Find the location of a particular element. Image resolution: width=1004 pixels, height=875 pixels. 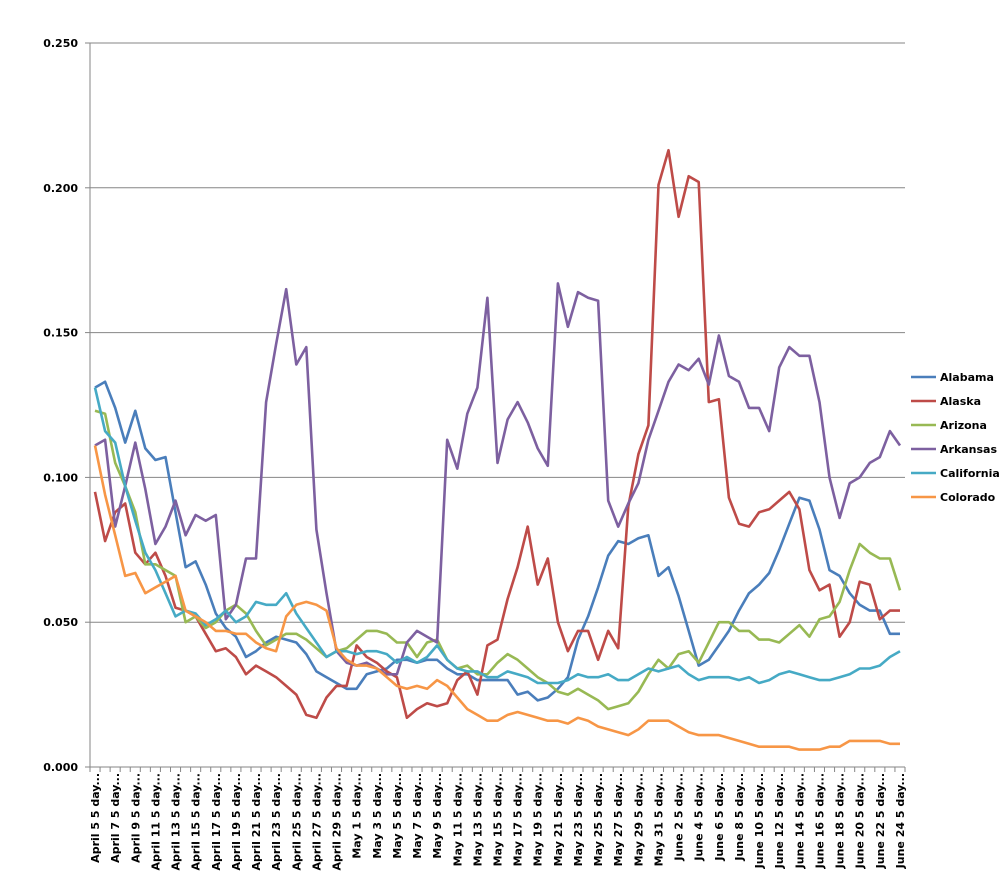

y-tick-label: 0.200 is located at coordinates (60, 188).